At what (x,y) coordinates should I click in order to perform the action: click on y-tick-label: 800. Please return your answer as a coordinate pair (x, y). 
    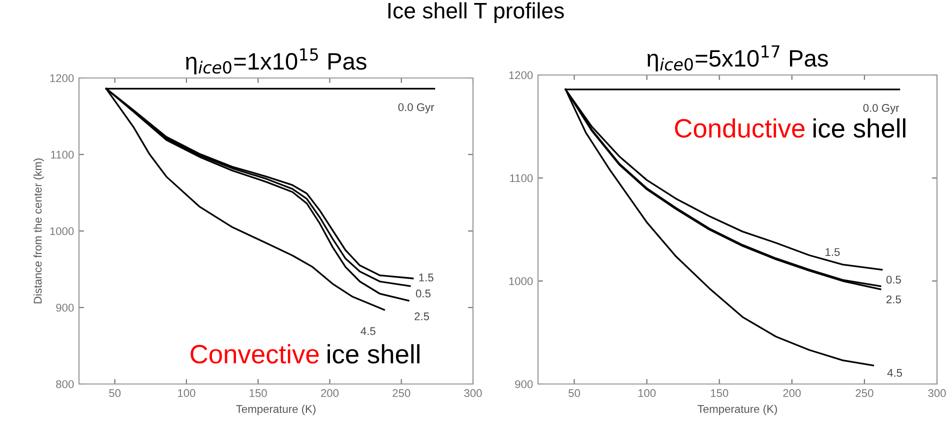
    Looking at the image, I should click on (65, 384).